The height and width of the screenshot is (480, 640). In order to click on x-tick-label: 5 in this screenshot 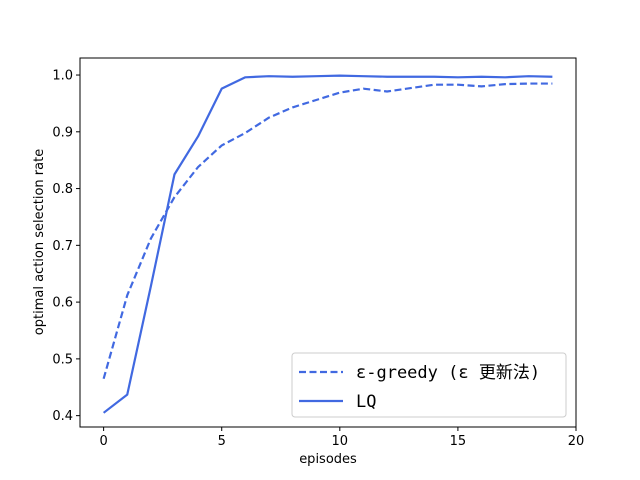, I will do `click(222, 441)`.